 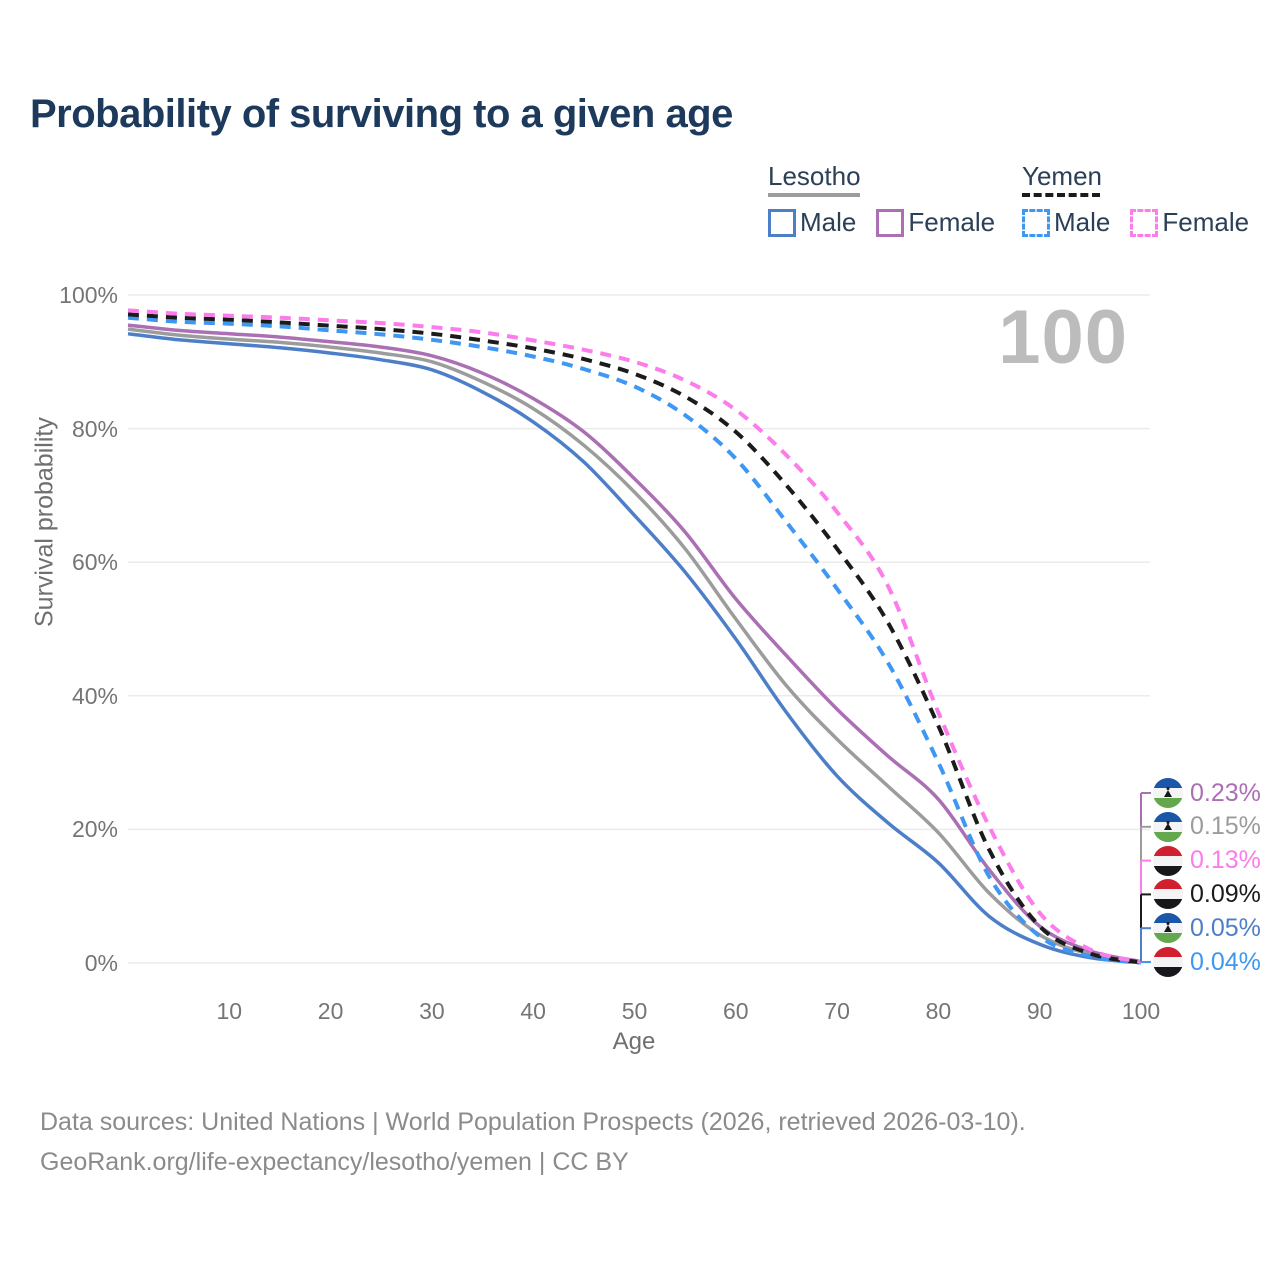 What do you see at coordinates (1225, 826) in the screenshot?
I see `end-label-value: 0.15%` at bounding box center [1225, 826].